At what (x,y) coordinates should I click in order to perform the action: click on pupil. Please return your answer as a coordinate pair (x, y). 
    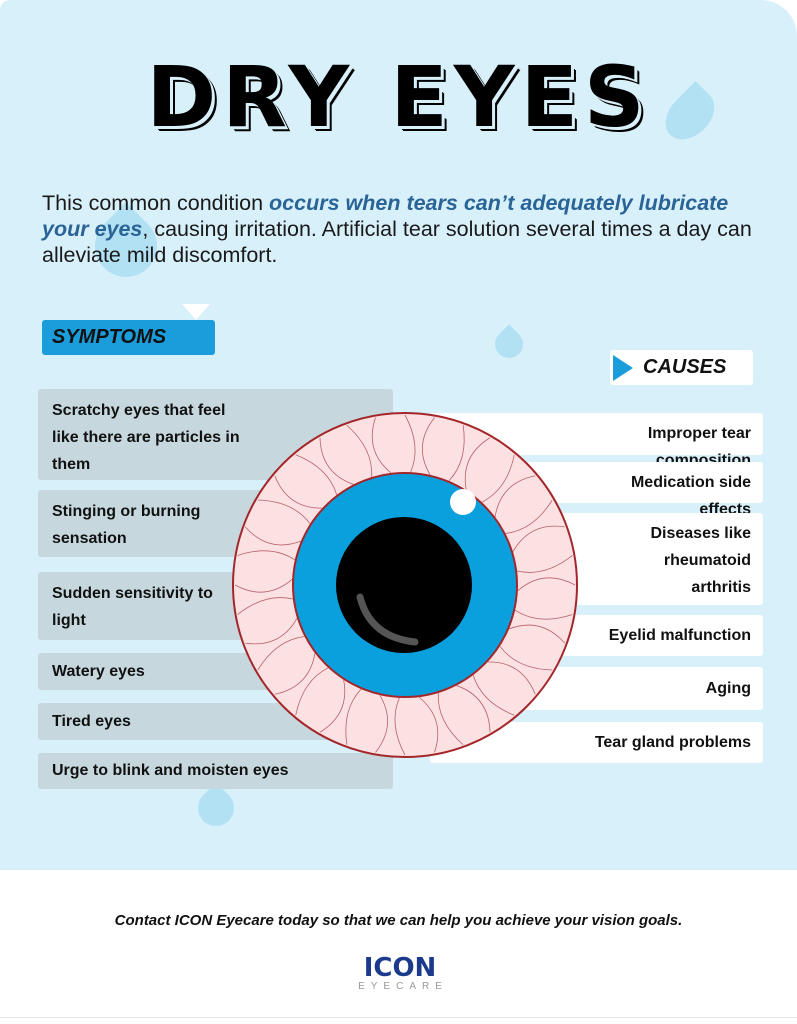
    Looking at the image, I should click on (404, 585).